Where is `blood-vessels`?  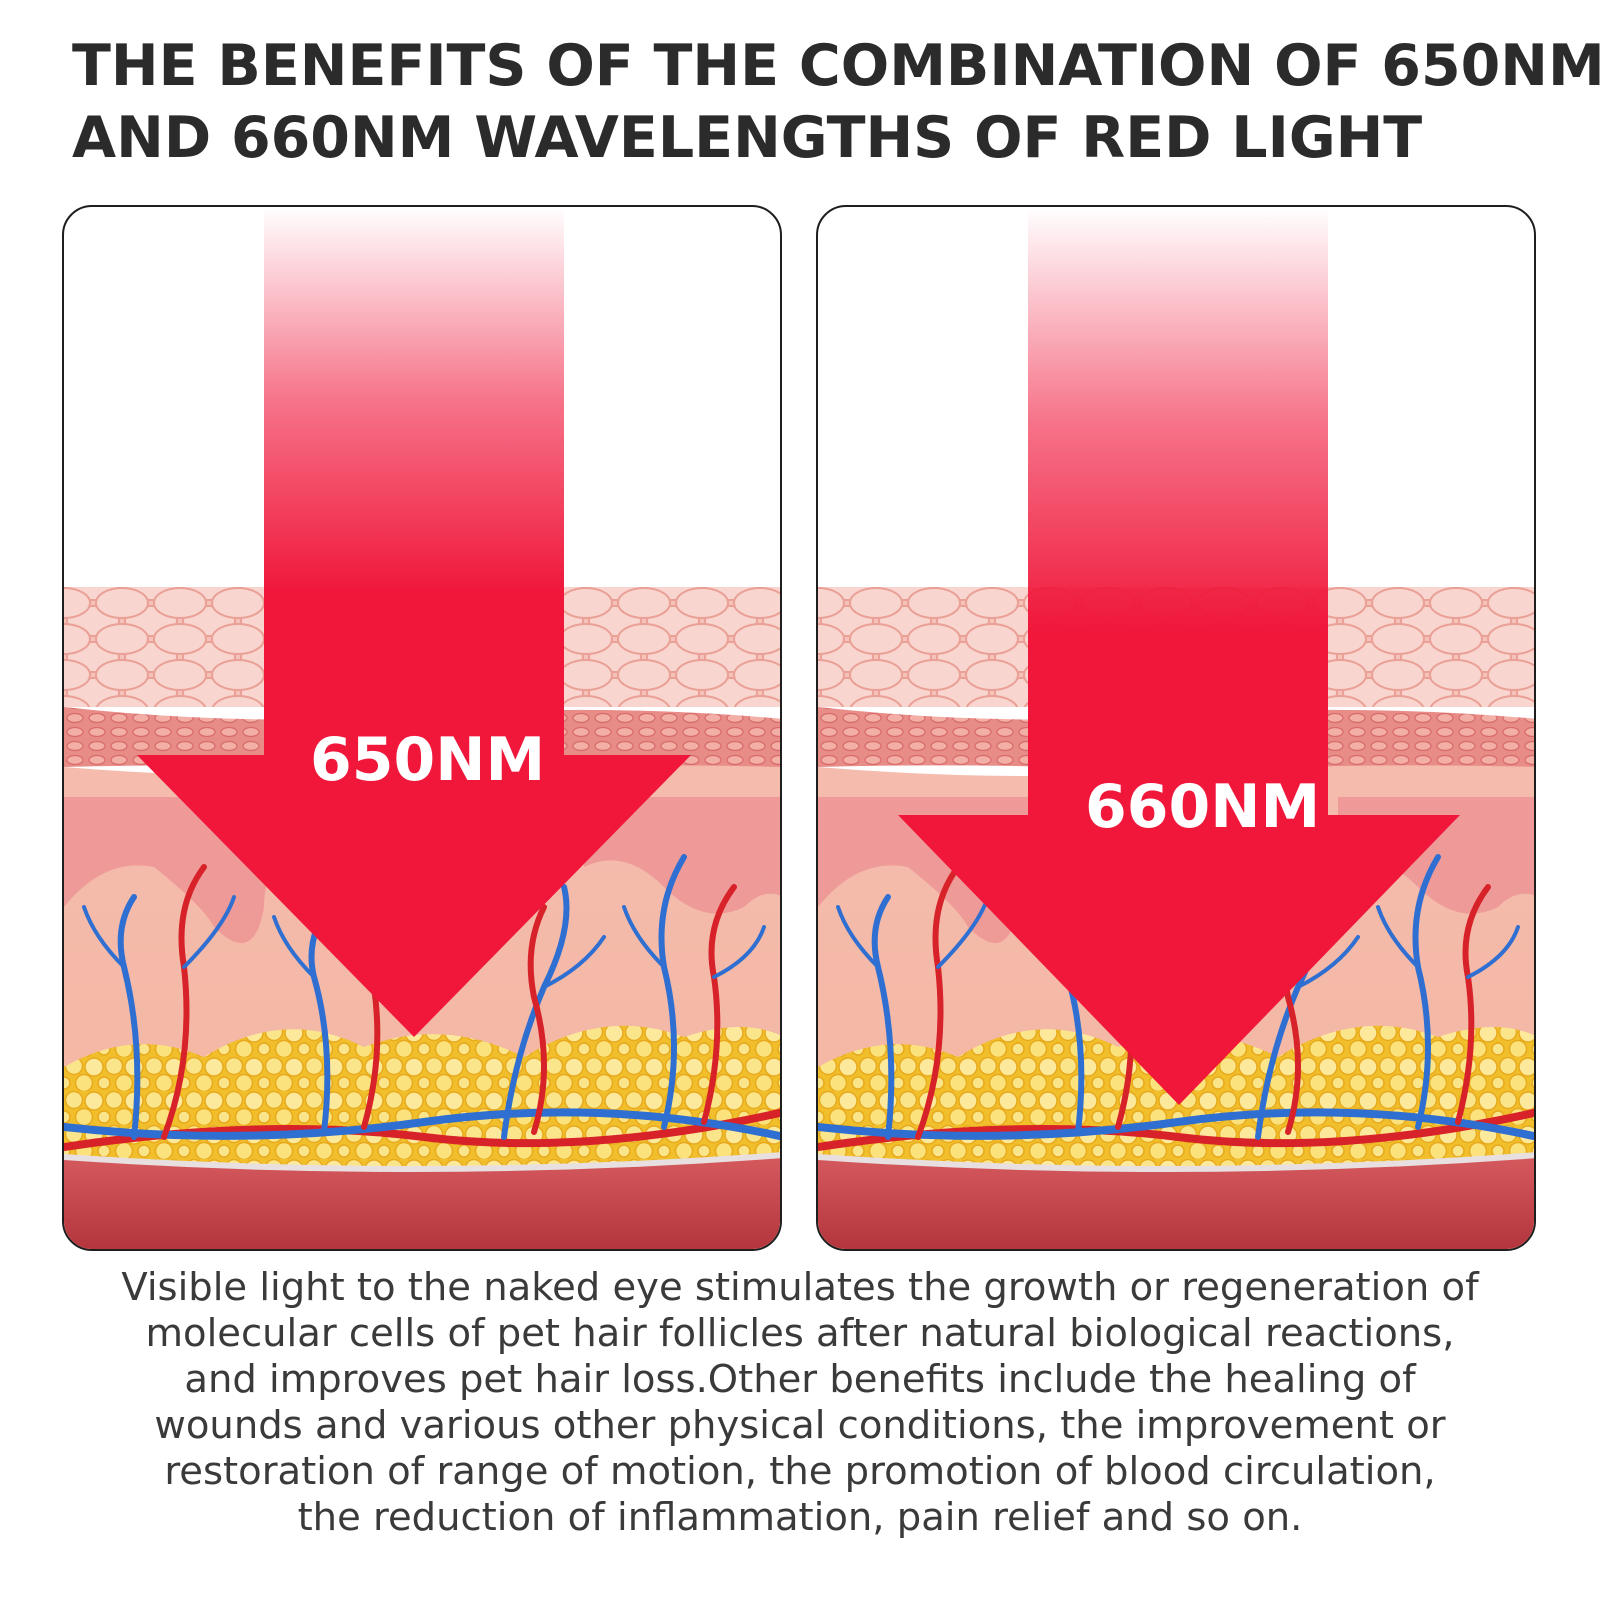 blood-vessels is located at coordinates (422, 1002).